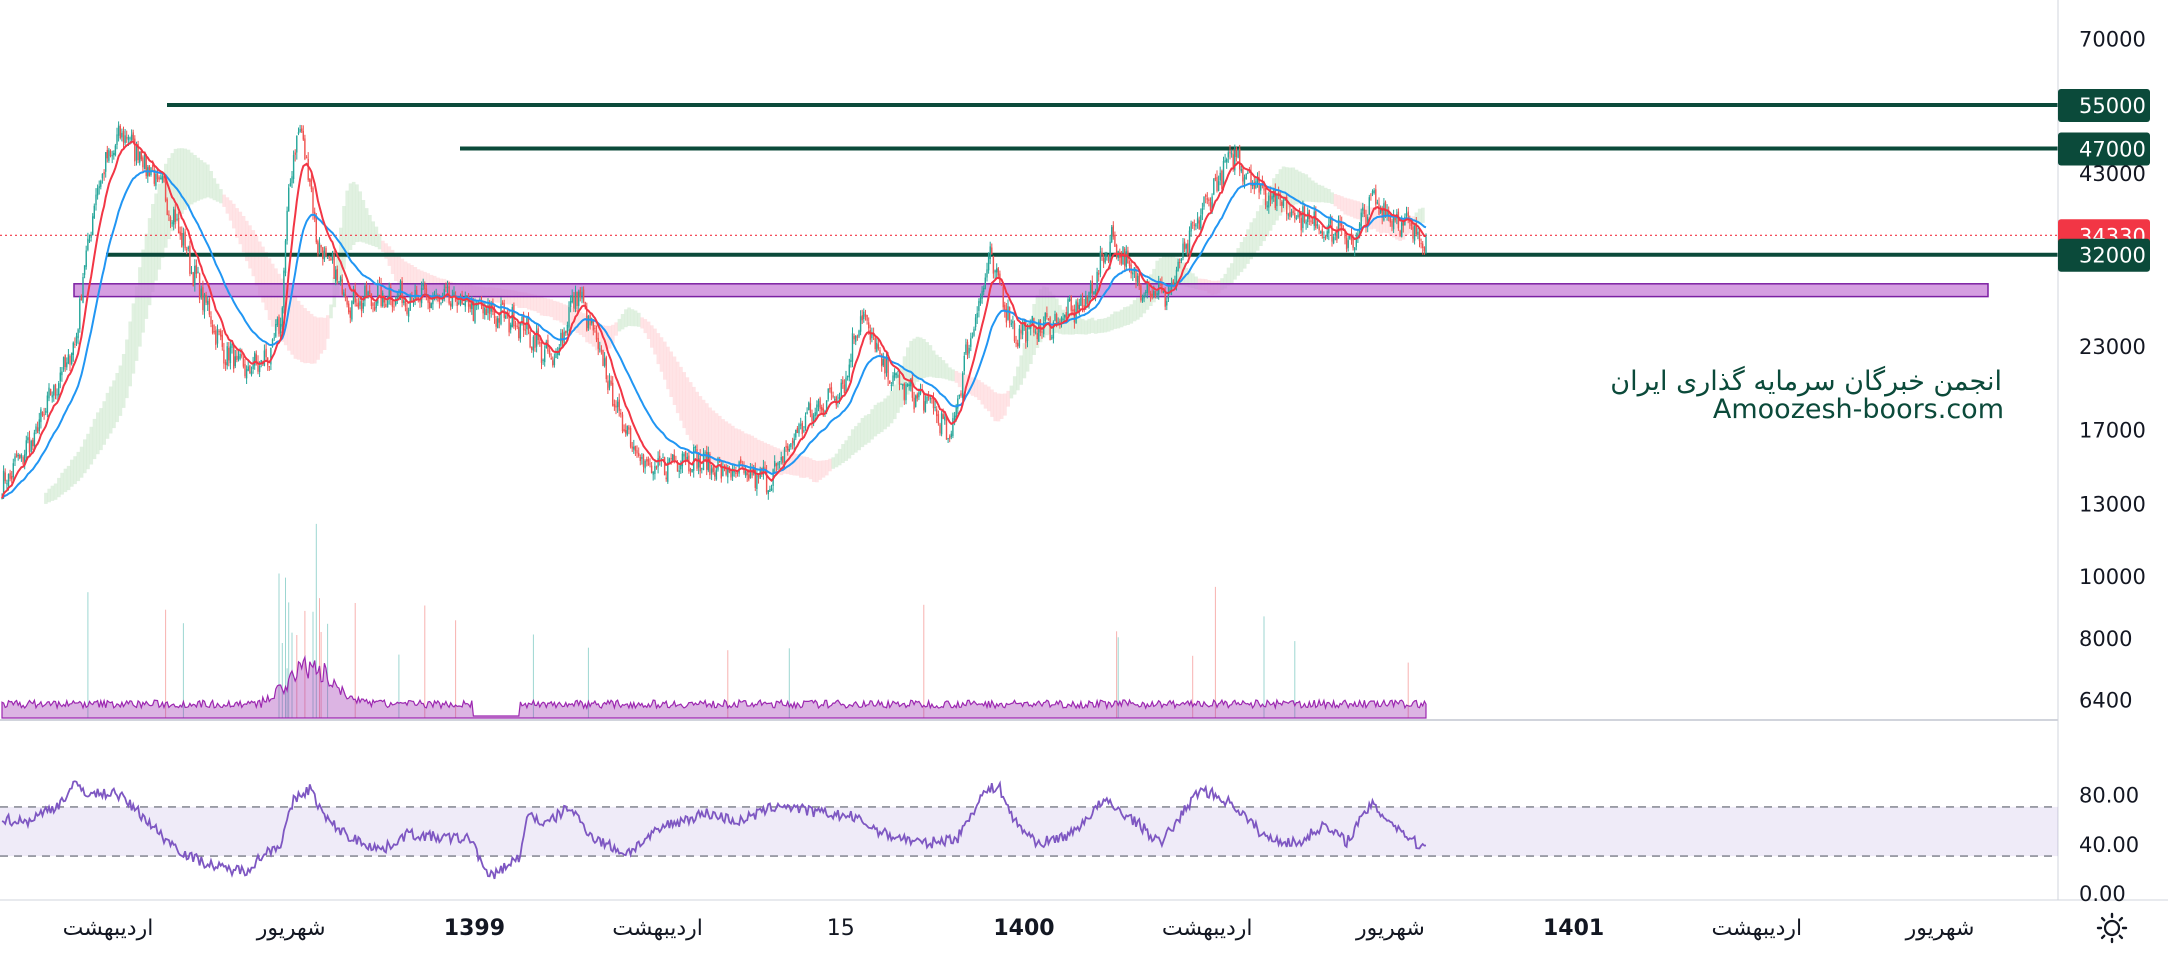 Image resolution: width=2168 pixels, height=956 pixels. I want to click on price-tick-label: 43000, so click(2112, 174).